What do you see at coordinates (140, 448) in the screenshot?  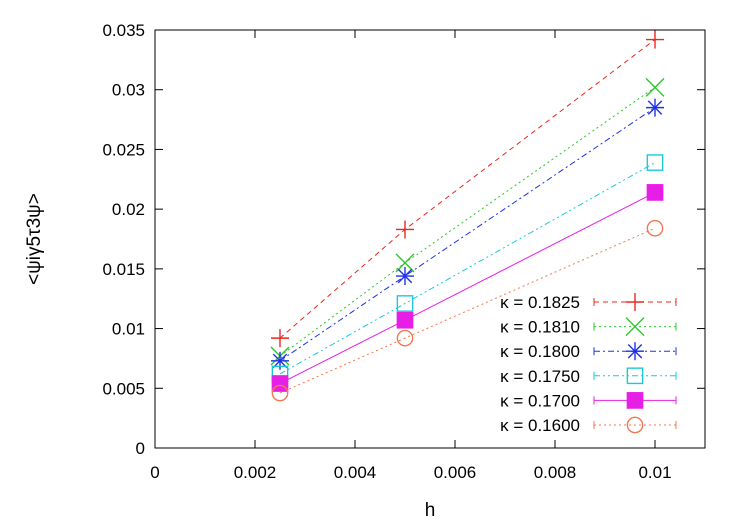 I see `y-tick-label: 0` at bounding box center [140, 448].